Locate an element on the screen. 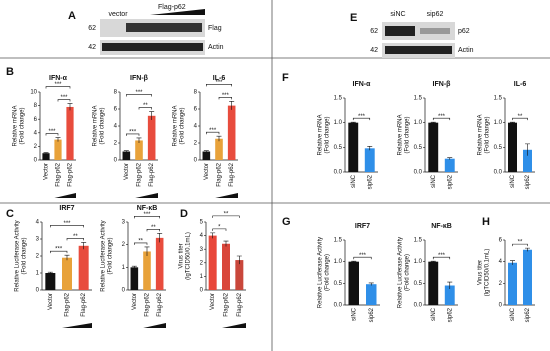 The image size is (550, 351). marker-label: 62 is located at coordinates (92, 28).